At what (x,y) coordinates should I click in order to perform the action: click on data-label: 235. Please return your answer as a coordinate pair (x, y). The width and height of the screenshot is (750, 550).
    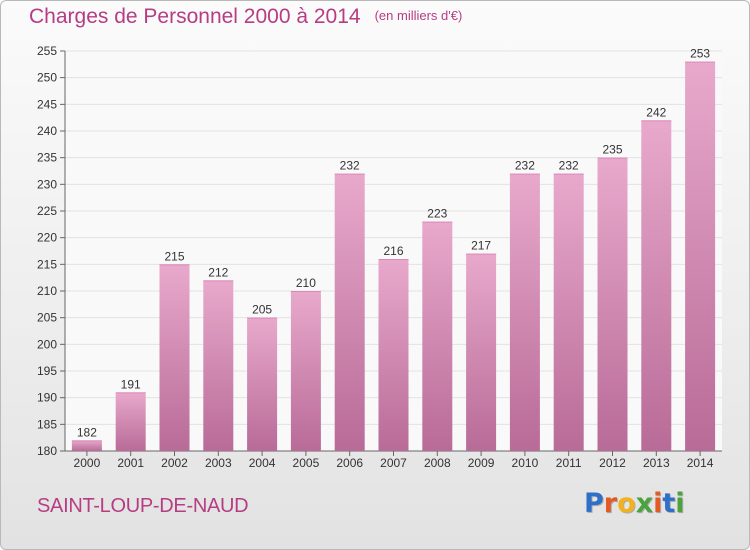
    Looking at the image, I should click on (612, 150).